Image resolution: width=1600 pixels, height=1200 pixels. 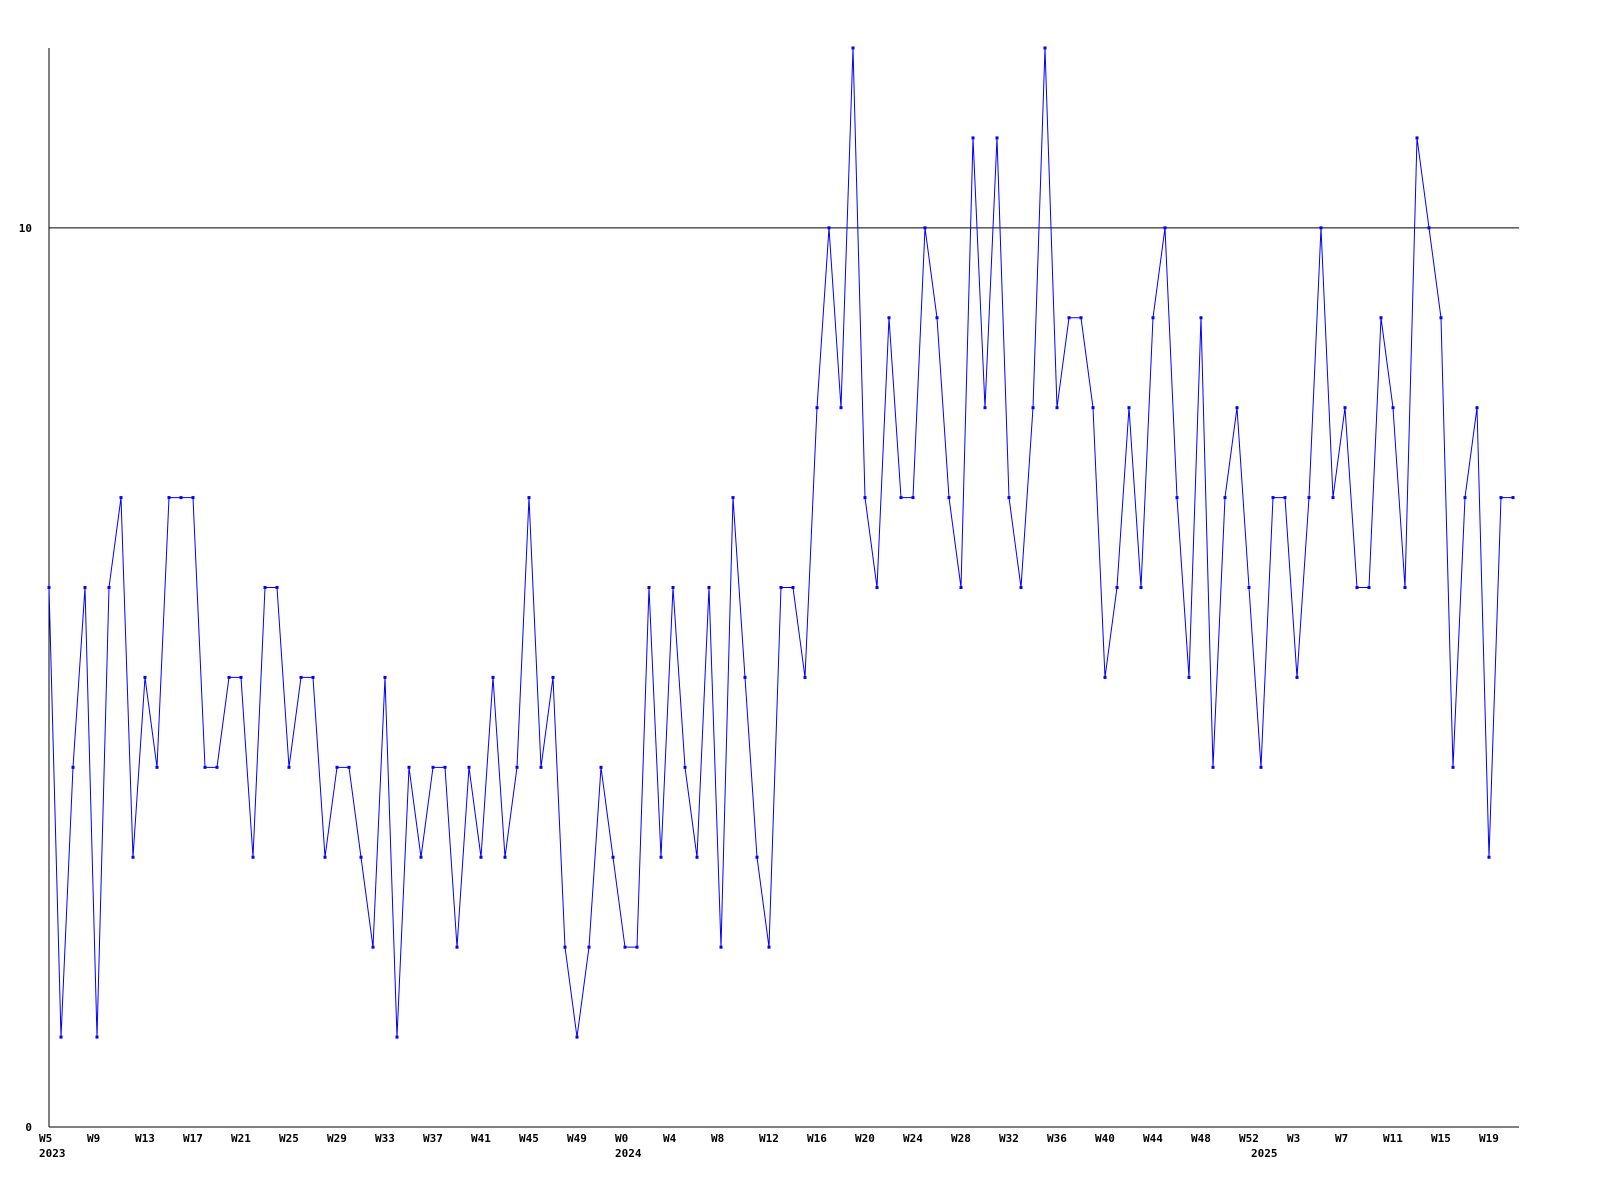 I want to click on x-tick-label: W40, so click(x=1105, y=1138).